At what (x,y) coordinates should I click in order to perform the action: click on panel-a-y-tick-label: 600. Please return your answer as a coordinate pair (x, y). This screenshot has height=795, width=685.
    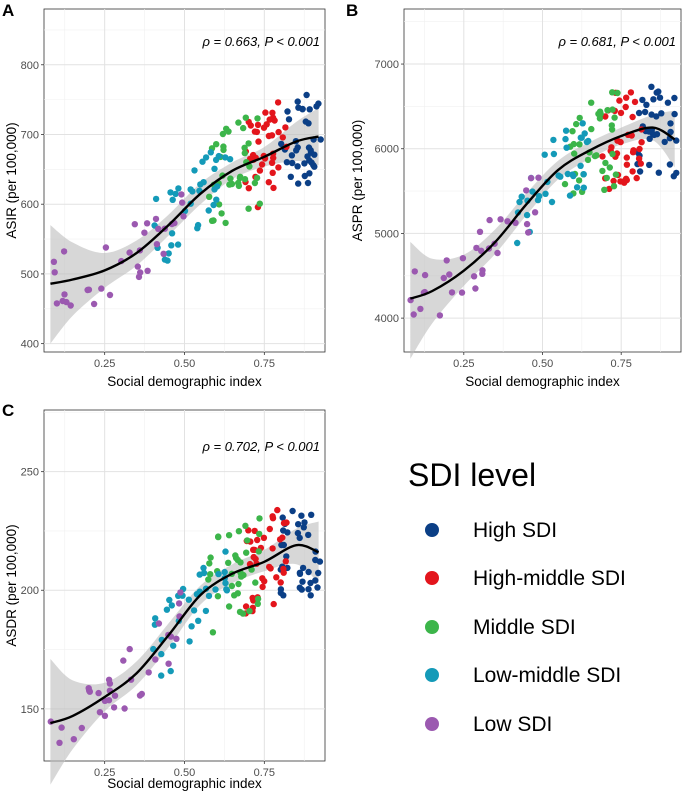
    Looking at the image, I should click on (30, 205).